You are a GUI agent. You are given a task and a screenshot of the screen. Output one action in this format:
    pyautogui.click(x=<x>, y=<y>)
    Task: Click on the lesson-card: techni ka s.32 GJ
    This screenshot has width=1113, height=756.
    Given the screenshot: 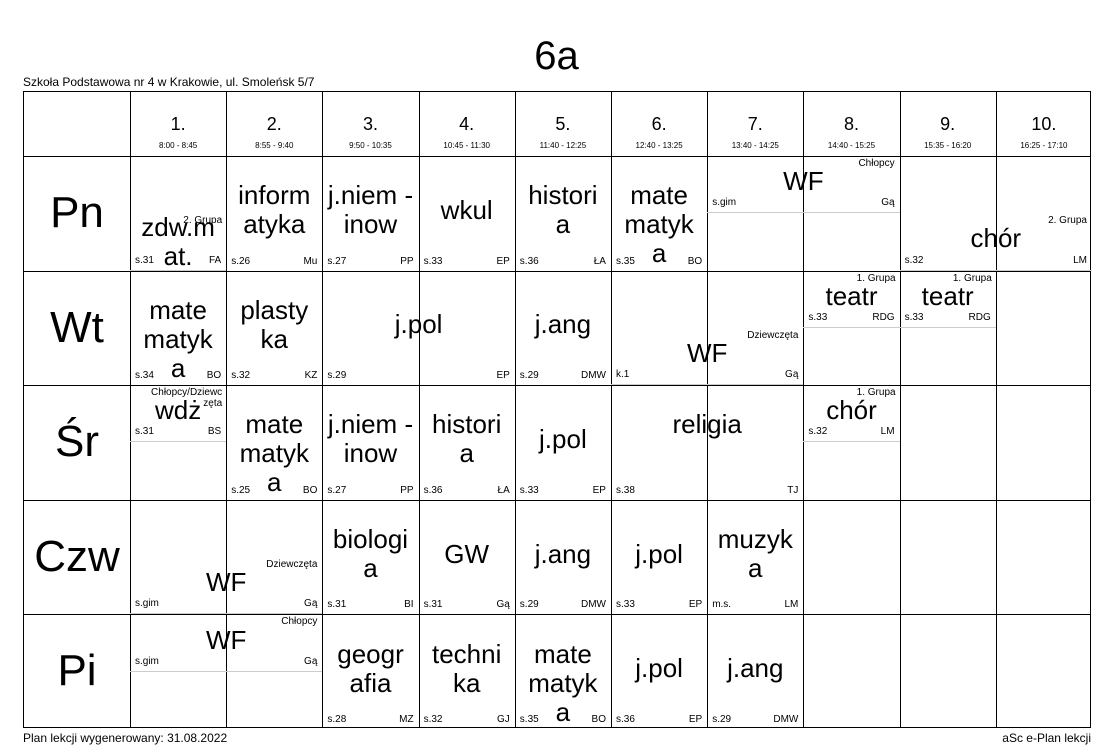 What is the action you would take?
    pyautogui.click(x=467, y=671)
    